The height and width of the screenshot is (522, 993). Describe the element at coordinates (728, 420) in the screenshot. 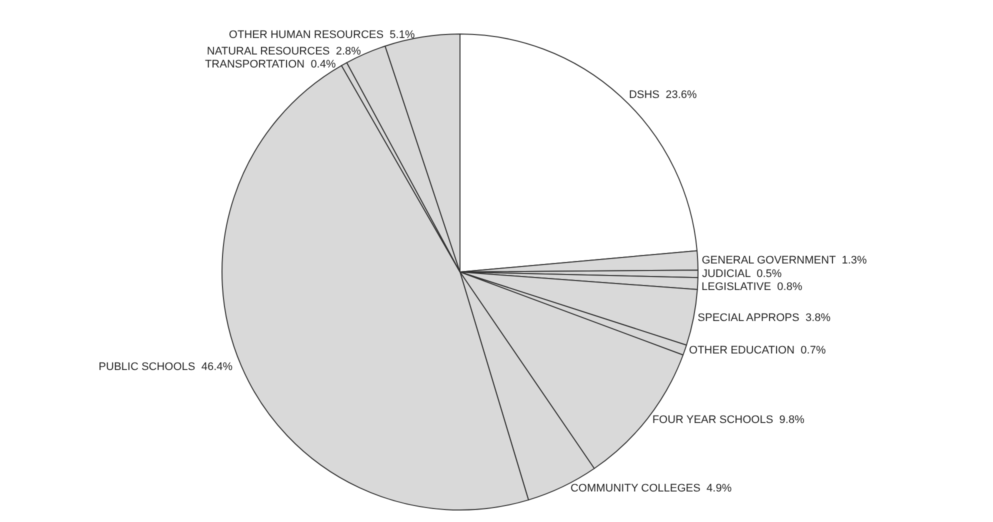

I see `slice-label: FOUR YEAR SCHOOLS 9.8%` at that location.